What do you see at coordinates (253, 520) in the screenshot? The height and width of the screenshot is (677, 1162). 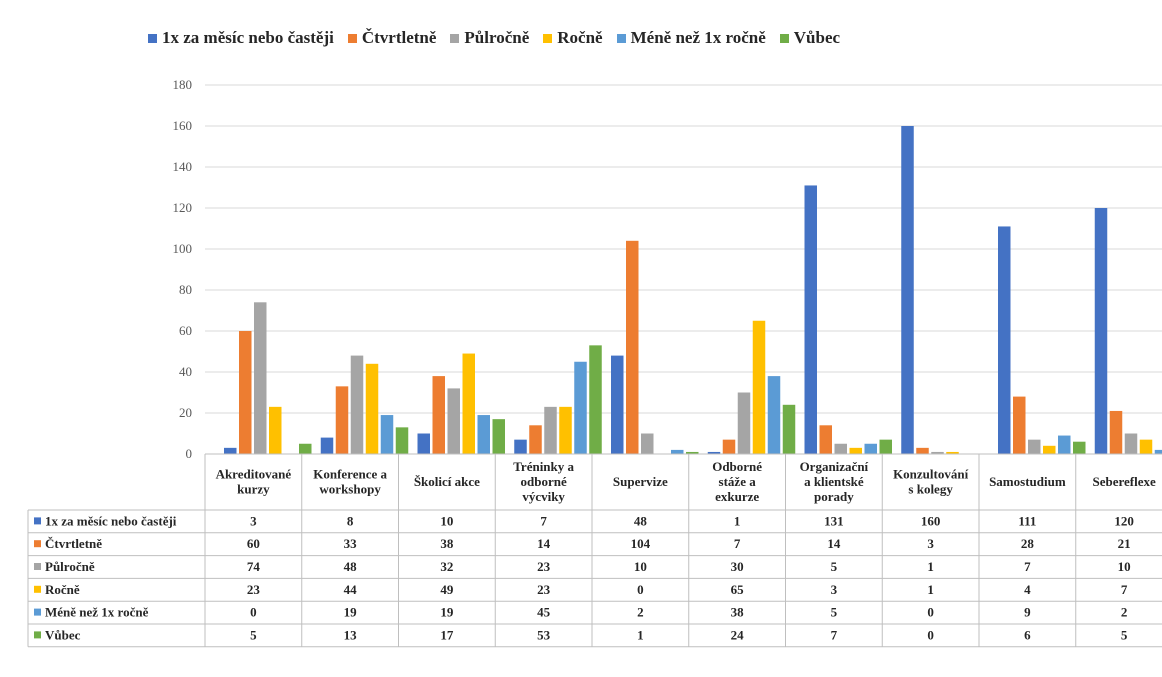 I see `table-cell: 3` at bounding box center [253, 520].